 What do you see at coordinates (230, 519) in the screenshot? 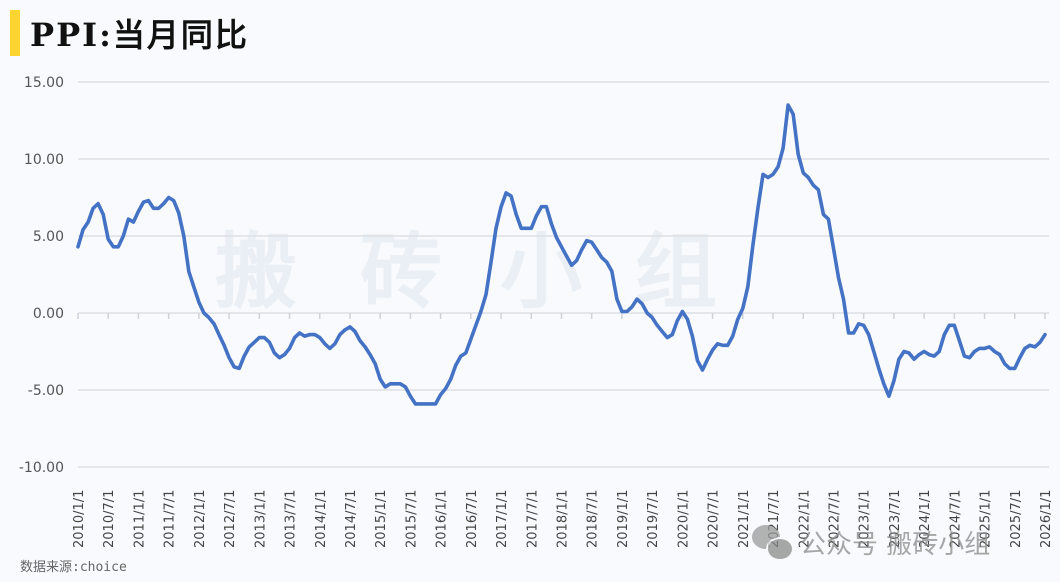
I see `x-tick-label: 2012/7/1` at bounding box center [230, 519].